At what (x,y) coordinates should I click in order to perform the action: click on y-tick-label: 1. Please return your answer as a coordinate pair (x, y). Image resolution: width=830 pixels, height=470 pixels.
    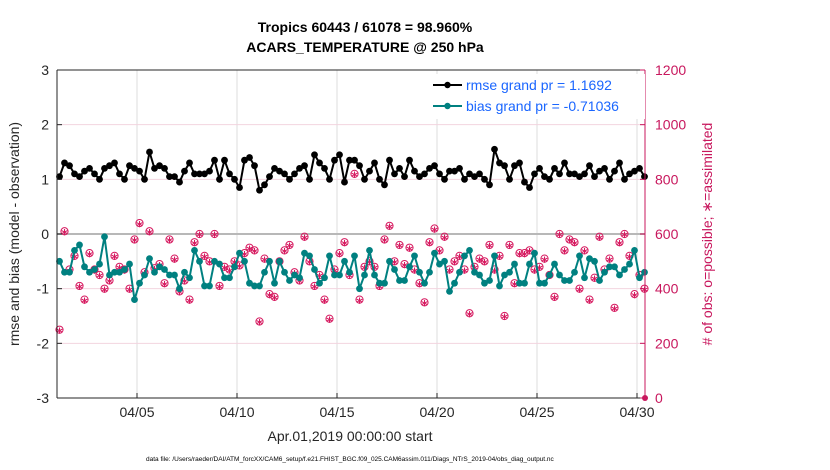
    Looking at the image, I should click on (45, 179).